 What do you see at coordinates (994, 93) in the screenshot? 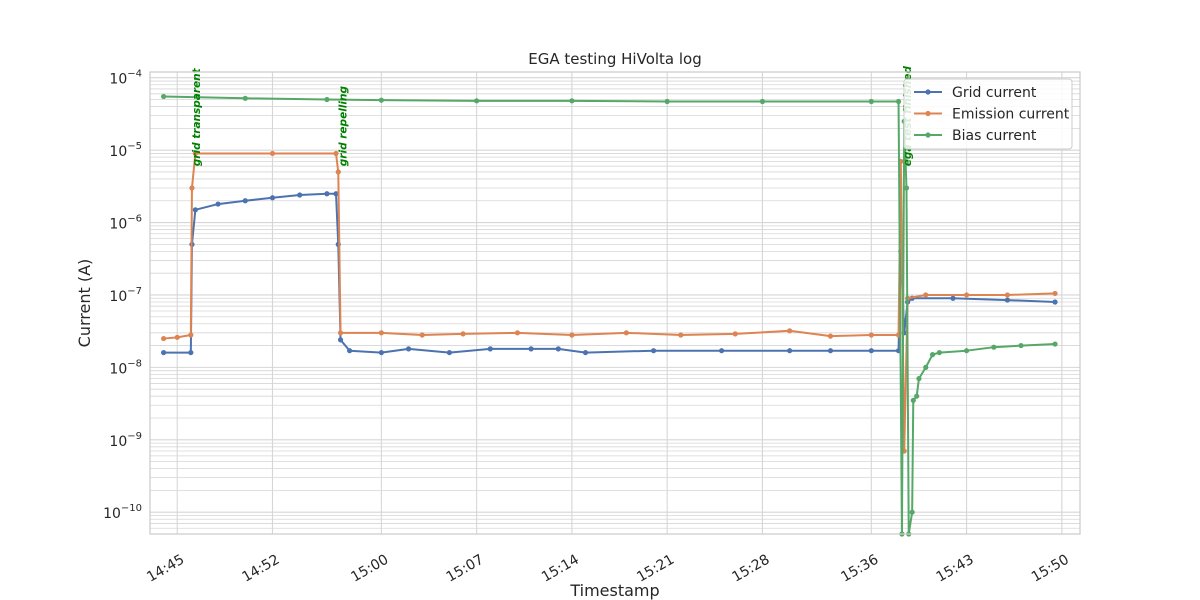
I see `legend-label: Grid current` at bounding box center [994, 93].